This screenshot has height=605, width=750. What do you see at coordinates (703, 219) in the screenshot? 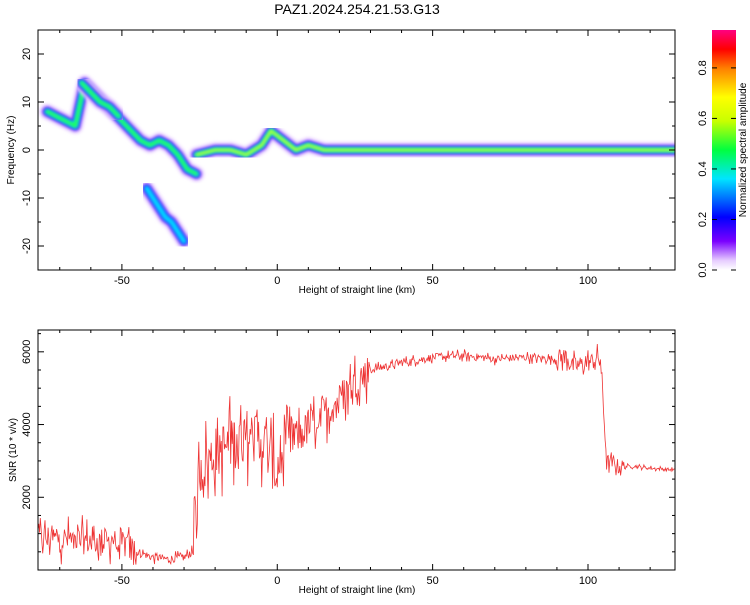
I see `colorbar-tick-label: 0.2` at bounding box center [703, 219].